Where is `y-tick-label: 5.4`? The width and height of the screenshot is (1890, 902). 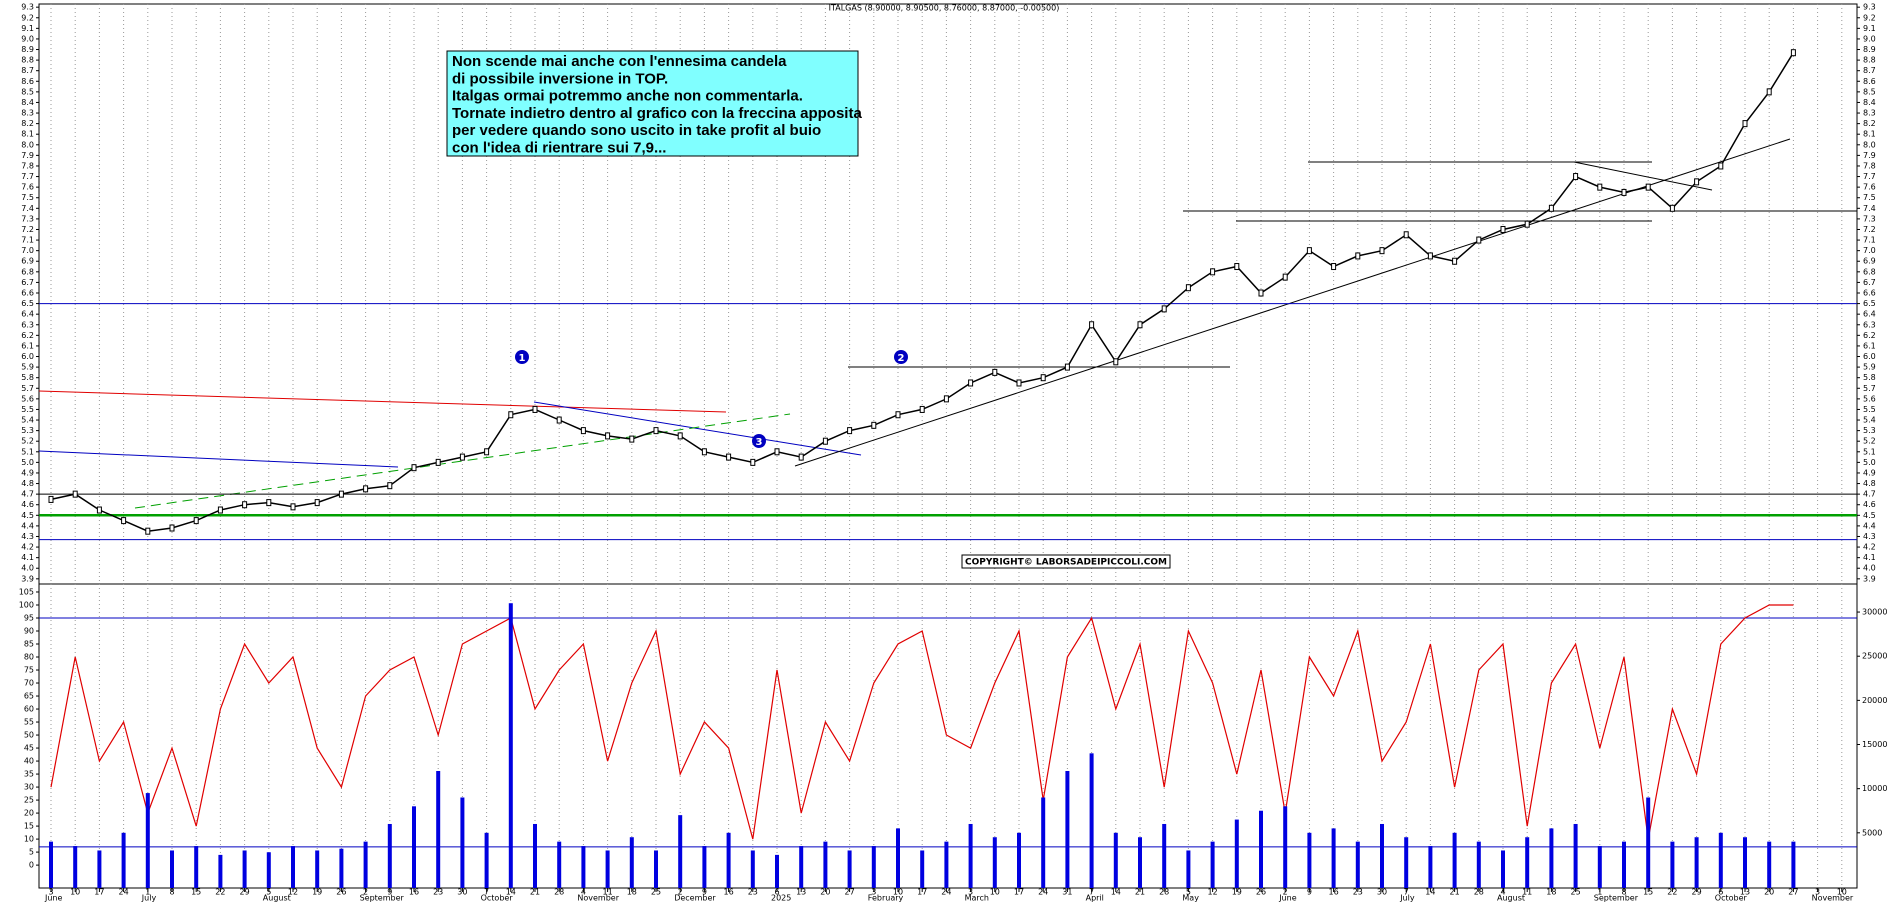 y-tick-label: 5.4 is located at coordinates (1869, 420).